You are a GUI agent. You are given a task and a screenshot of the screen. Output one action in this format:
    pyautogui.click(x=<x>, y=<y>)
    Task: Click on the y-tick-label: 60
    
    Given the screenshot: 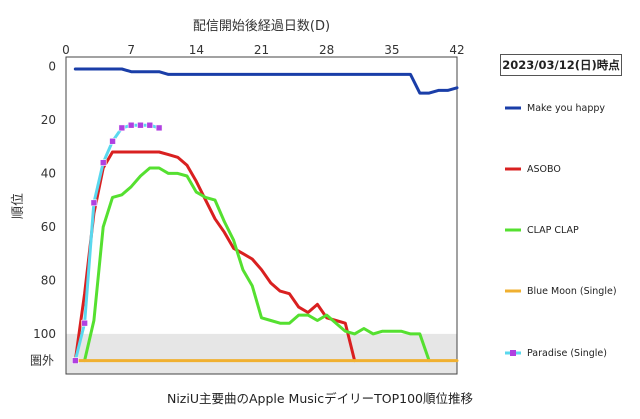 What is the action you would take?
    pyautogui.click(x=48, y=227)
    